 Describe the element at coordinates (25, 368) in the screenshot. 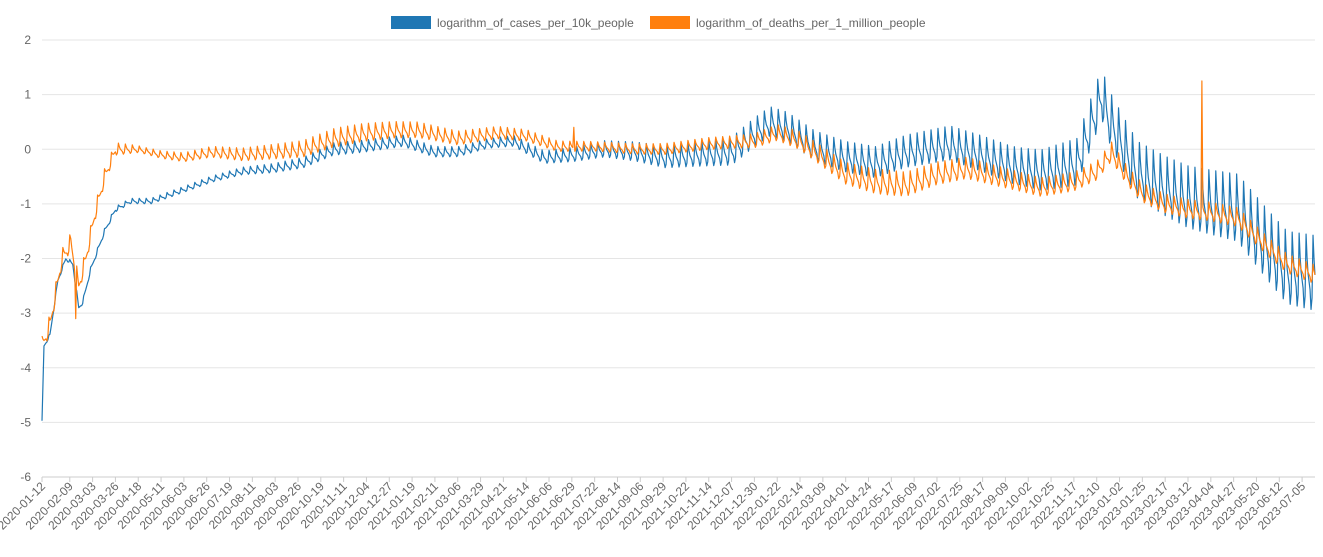

I see `y-tick-label: -4` at that location.